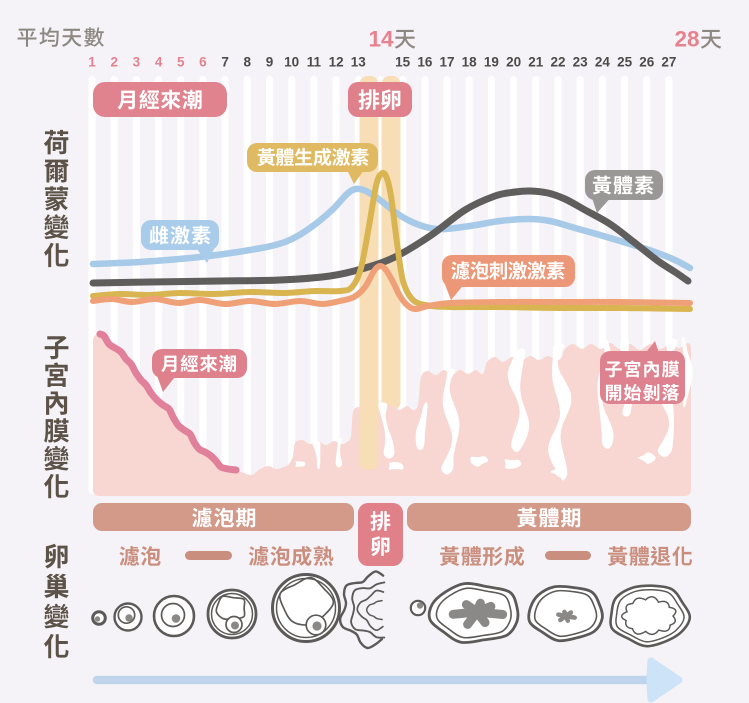 Image resolution: width=749 pixels, height=703 pixels. Describe the element at coordinates (647, 62) in the screenshot. I see `svg-text: 26` at that location.